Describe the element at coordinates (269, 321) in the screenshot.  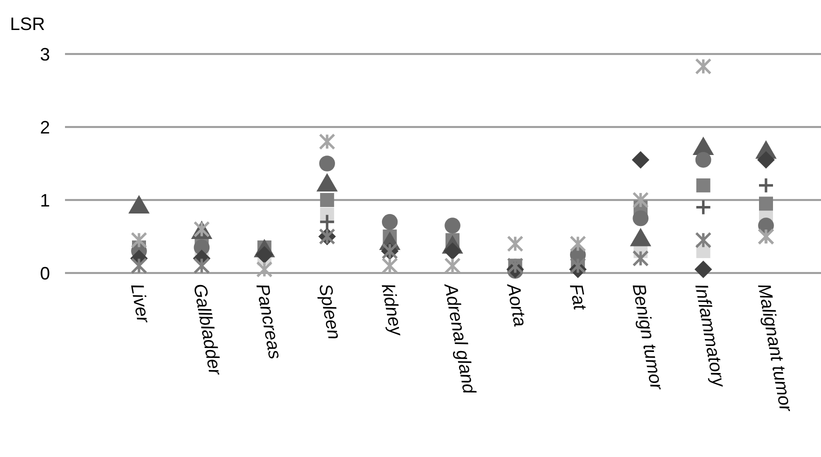
I see `x-tick-label: Pancreas` at that location.